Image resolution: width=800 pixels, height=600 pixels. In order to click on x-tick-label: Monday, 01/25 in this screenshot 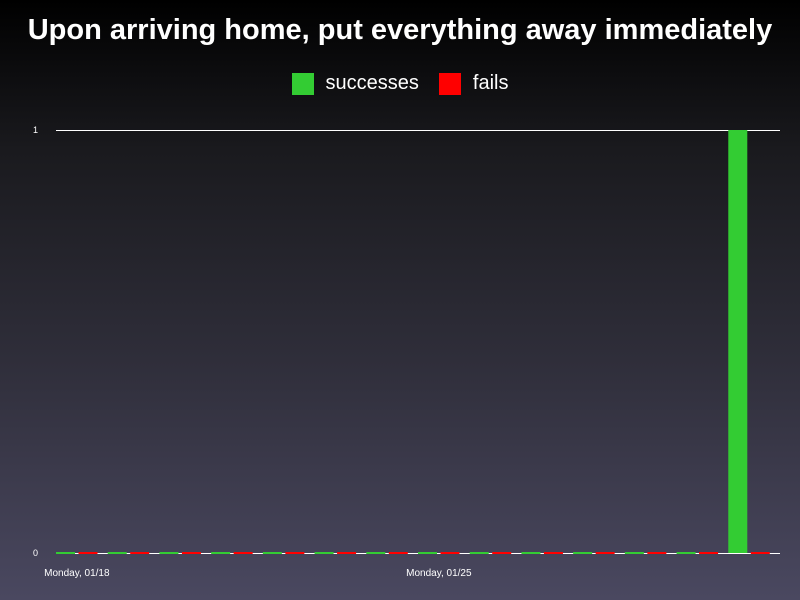, I will do `click(439, 573)`.